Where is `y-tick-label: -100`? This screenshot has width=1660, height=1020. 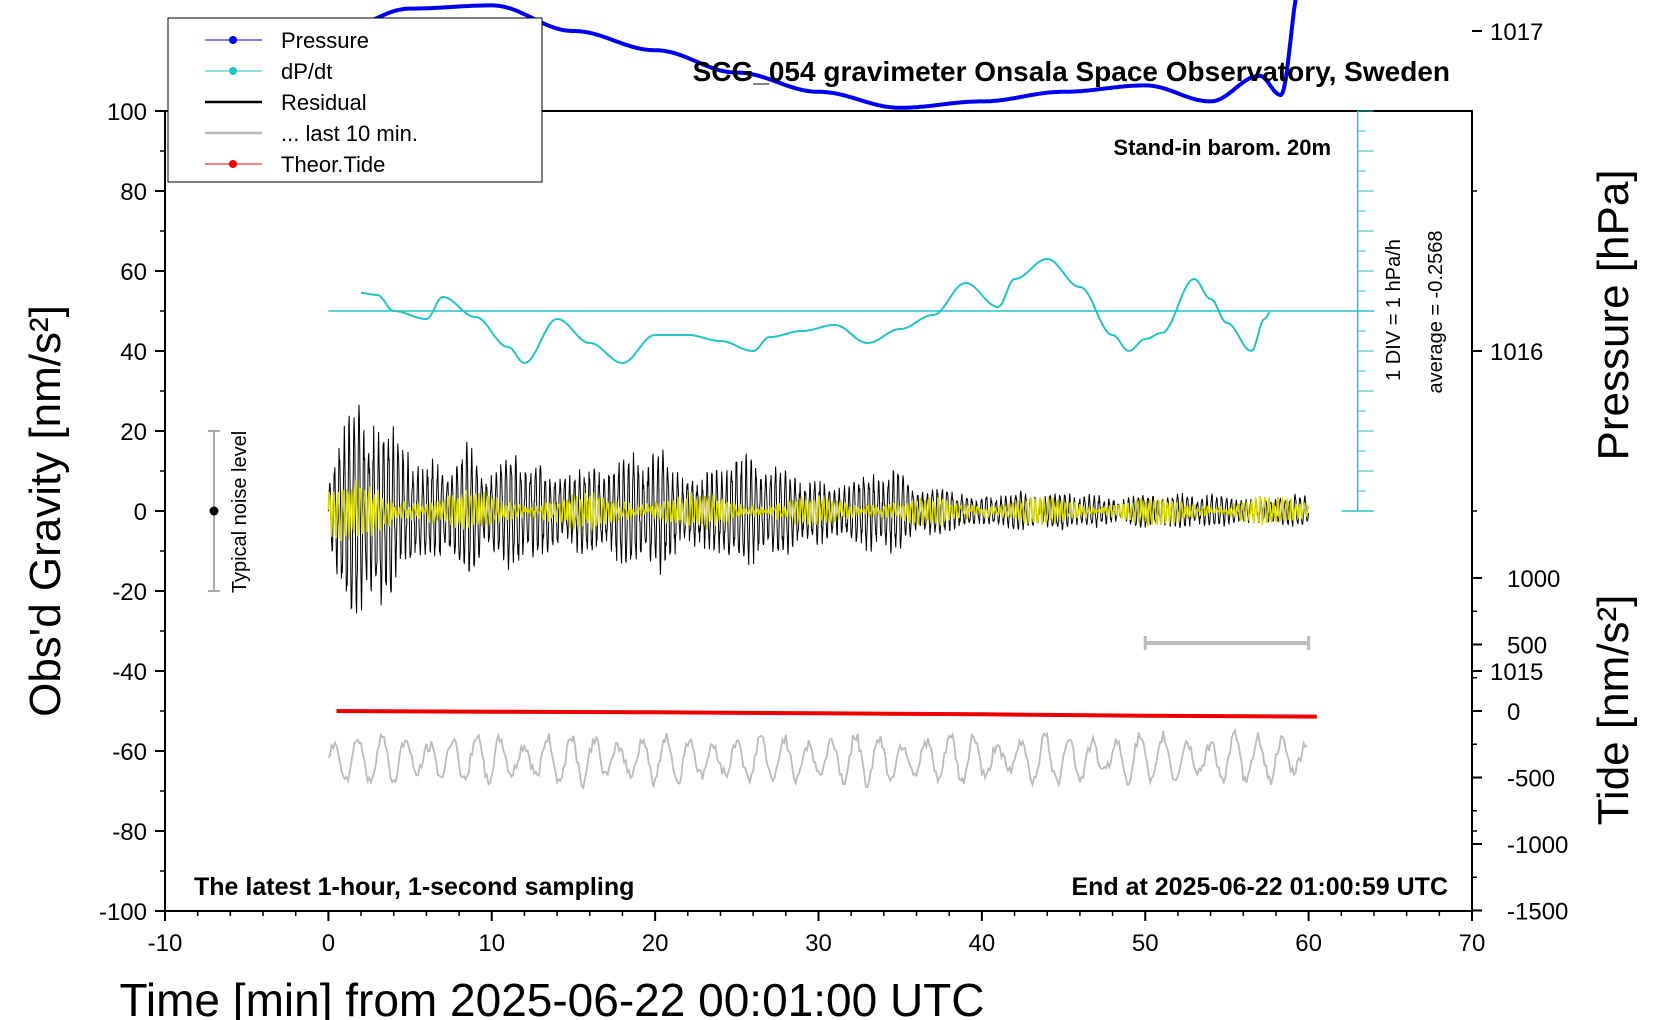 y-tick-label: -100 is located at coordinates (123, 912).